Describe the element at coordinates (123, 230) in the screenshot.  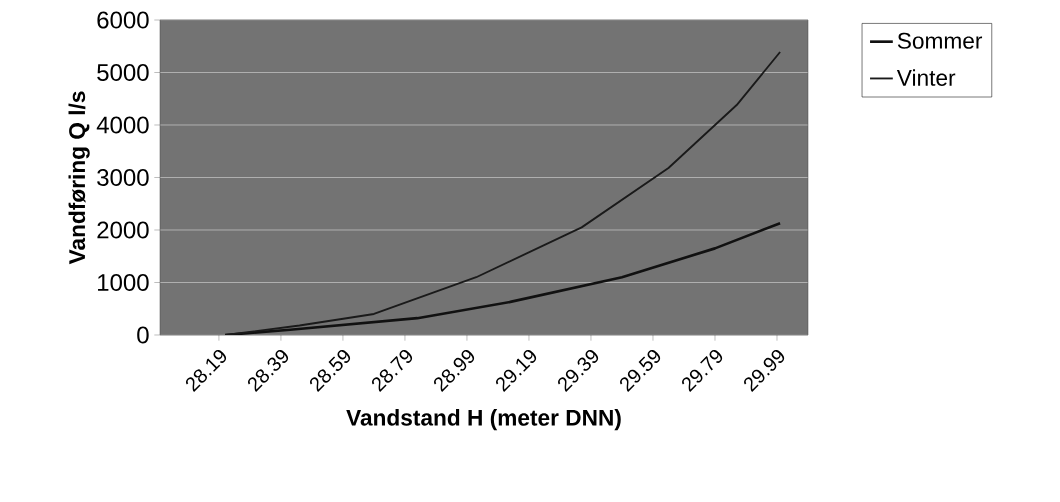
I see `y-tick-label: 2000` at that location.